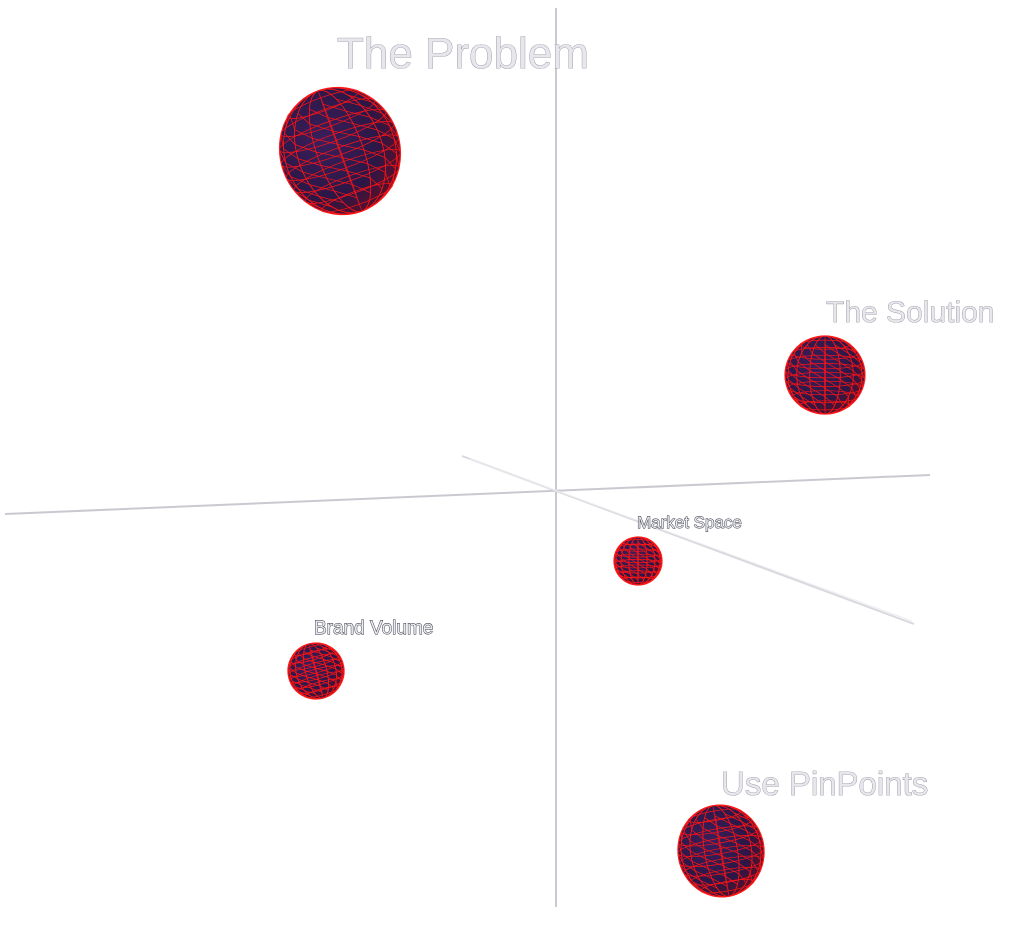  Describe the element at coordinates (463, 53) in the screenshot. I see `label-the-problem: The Problem` at that location.